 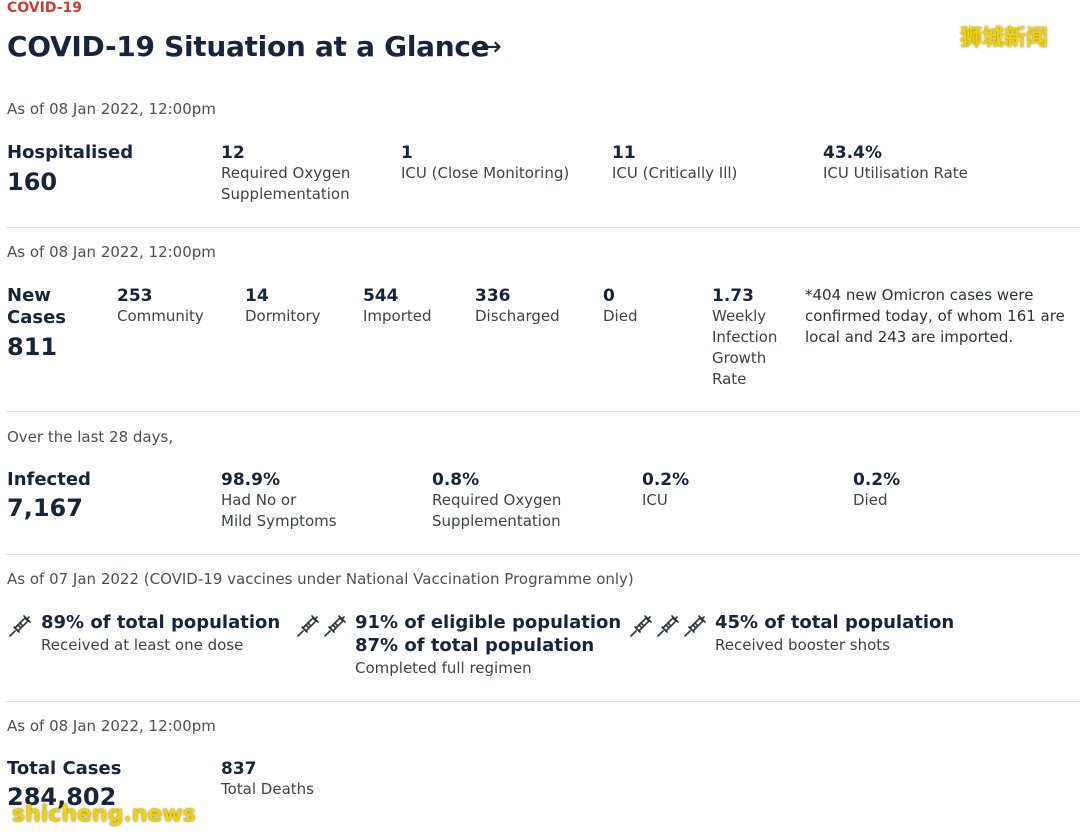 What do you see at coordinates (675, 173) in the screenshot?
I see `stat-label: ICU (Critically Ill)` at bounding box center [675, 173].